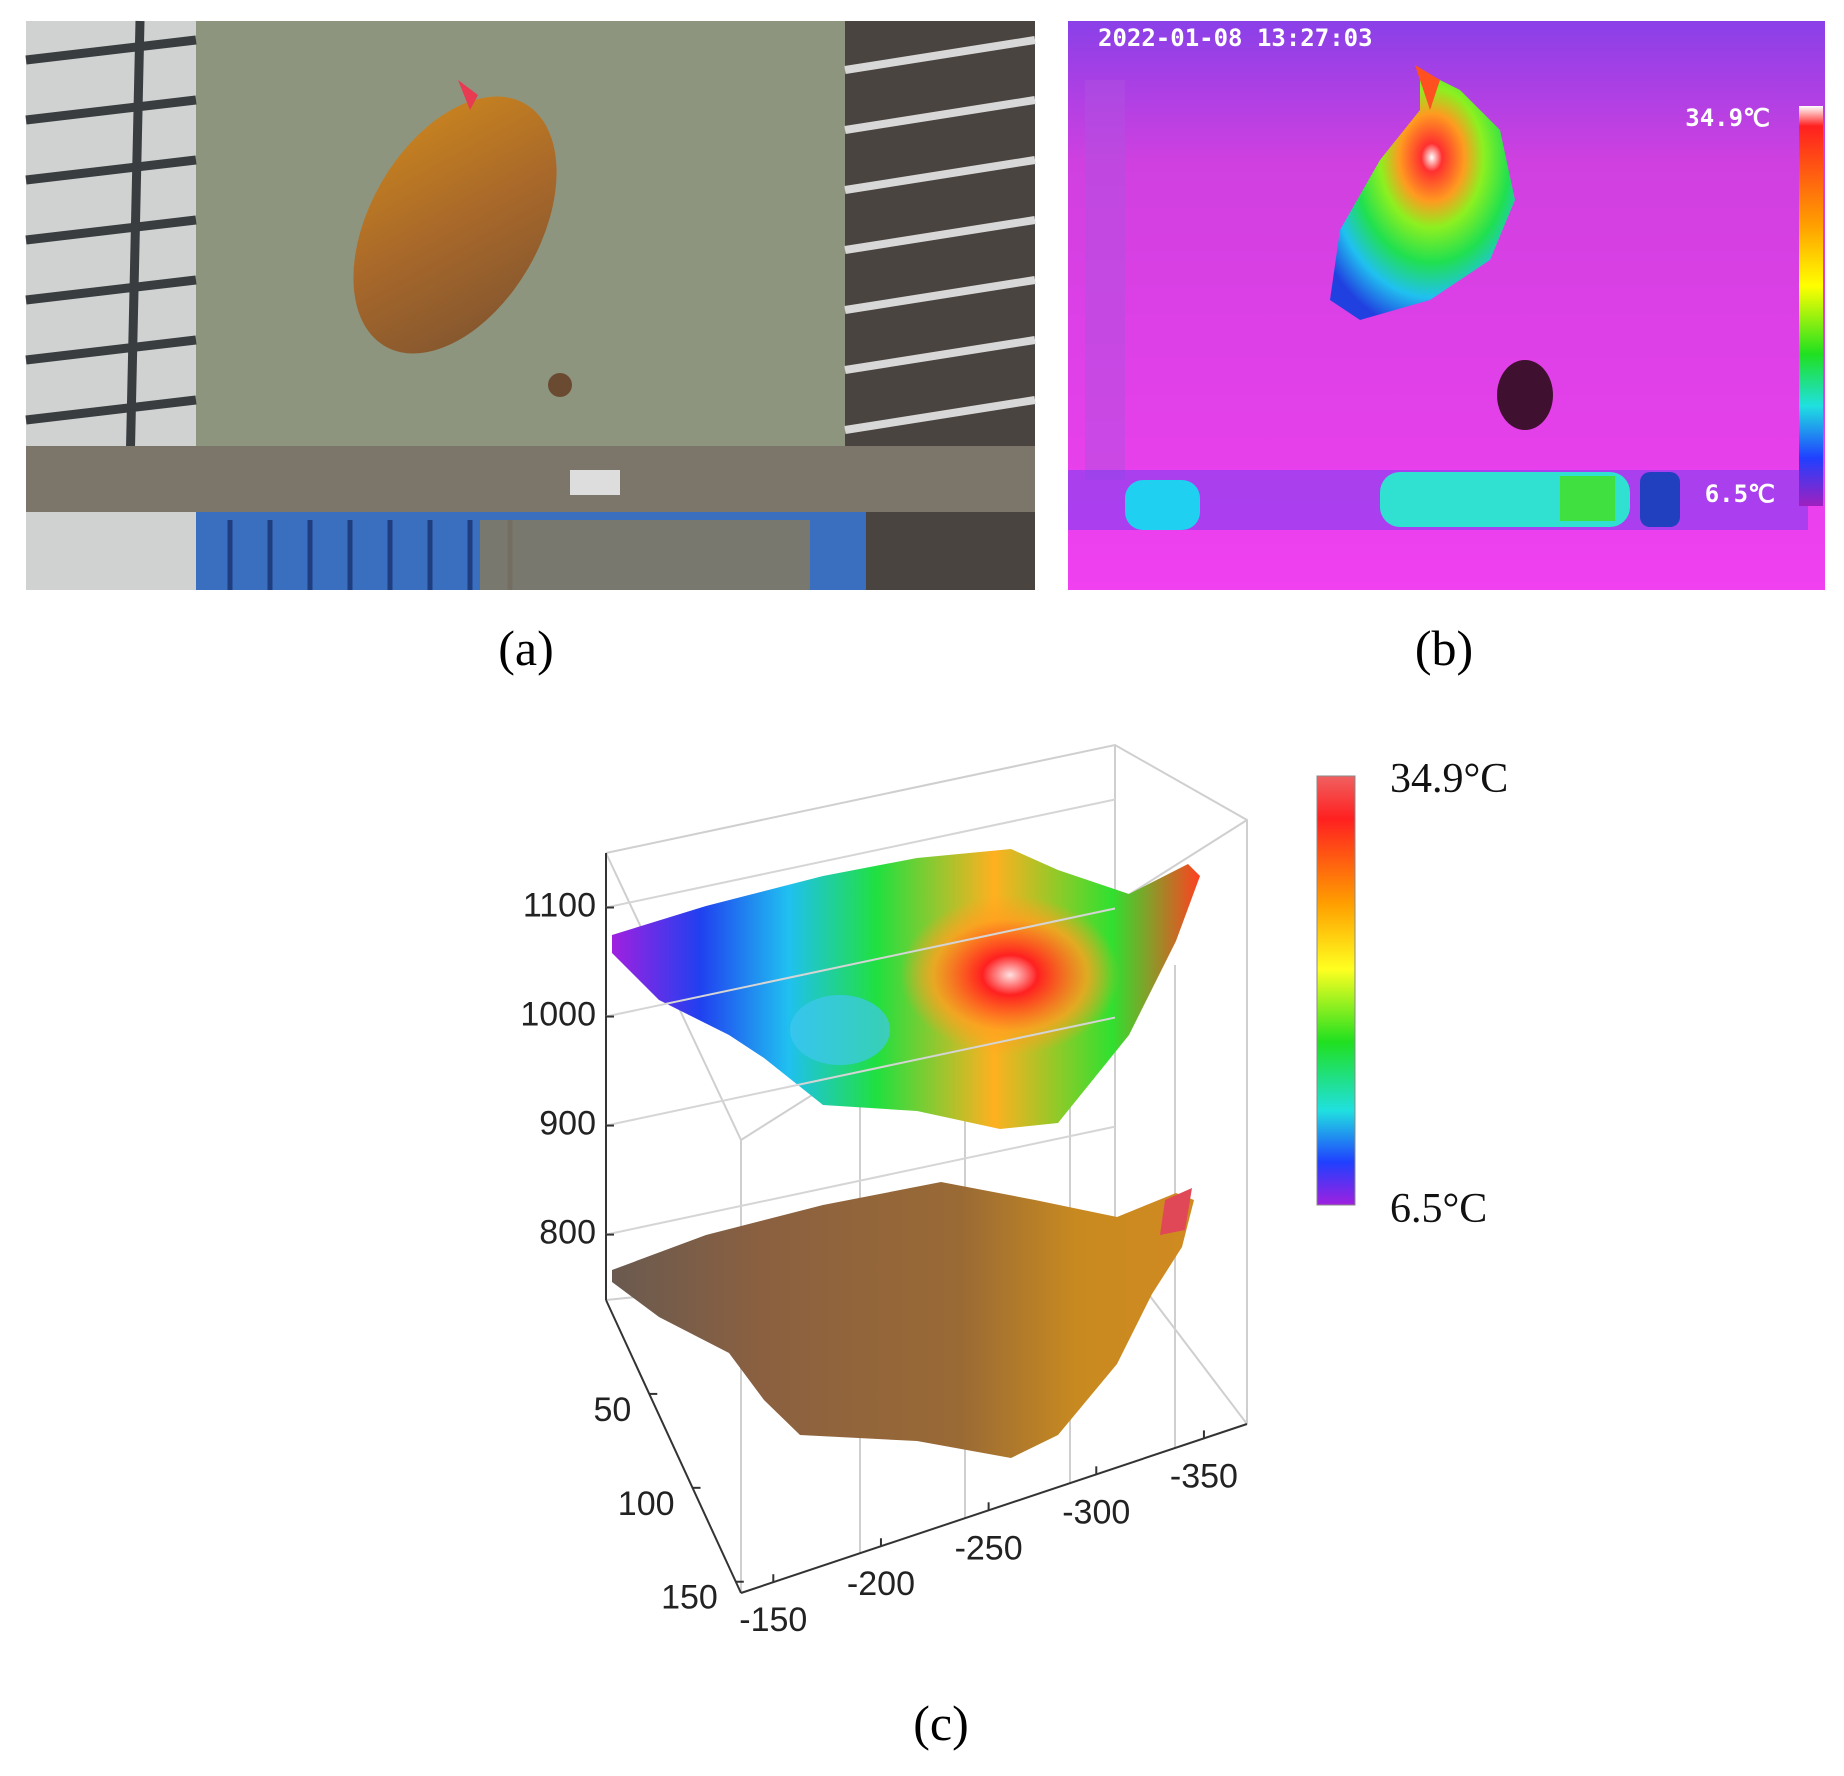  What do you see at coordinates (1235, 38) in the screenshot?
I see `timestamp: 2022-01-08 13:27:03` at bounding box center [1235, 38].